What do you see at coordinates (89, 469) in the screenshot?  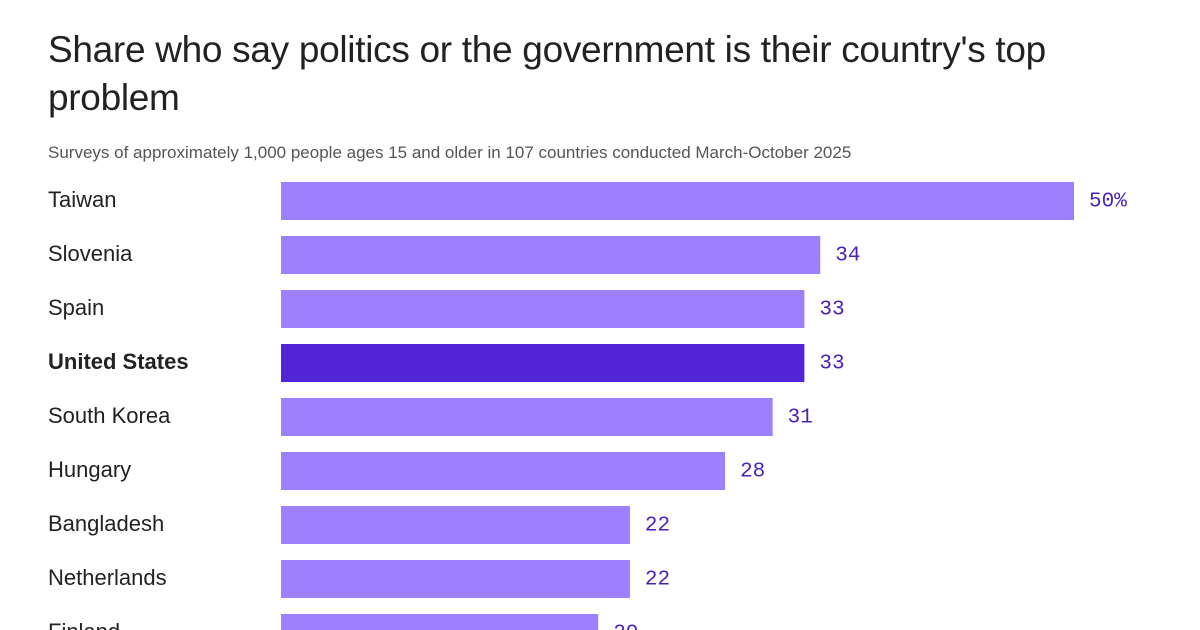 I see `category-label: Hungary` at bounding box center [89, 469].